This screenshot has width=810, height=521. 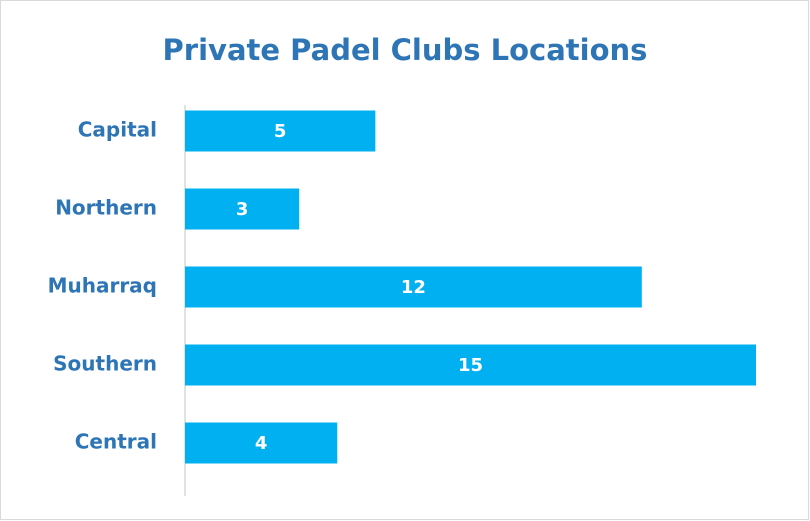 What do you see at coordinates (105, 364) in the screenshot?
I see `y-tick-label: Southern` at bounding box center [105, 364].